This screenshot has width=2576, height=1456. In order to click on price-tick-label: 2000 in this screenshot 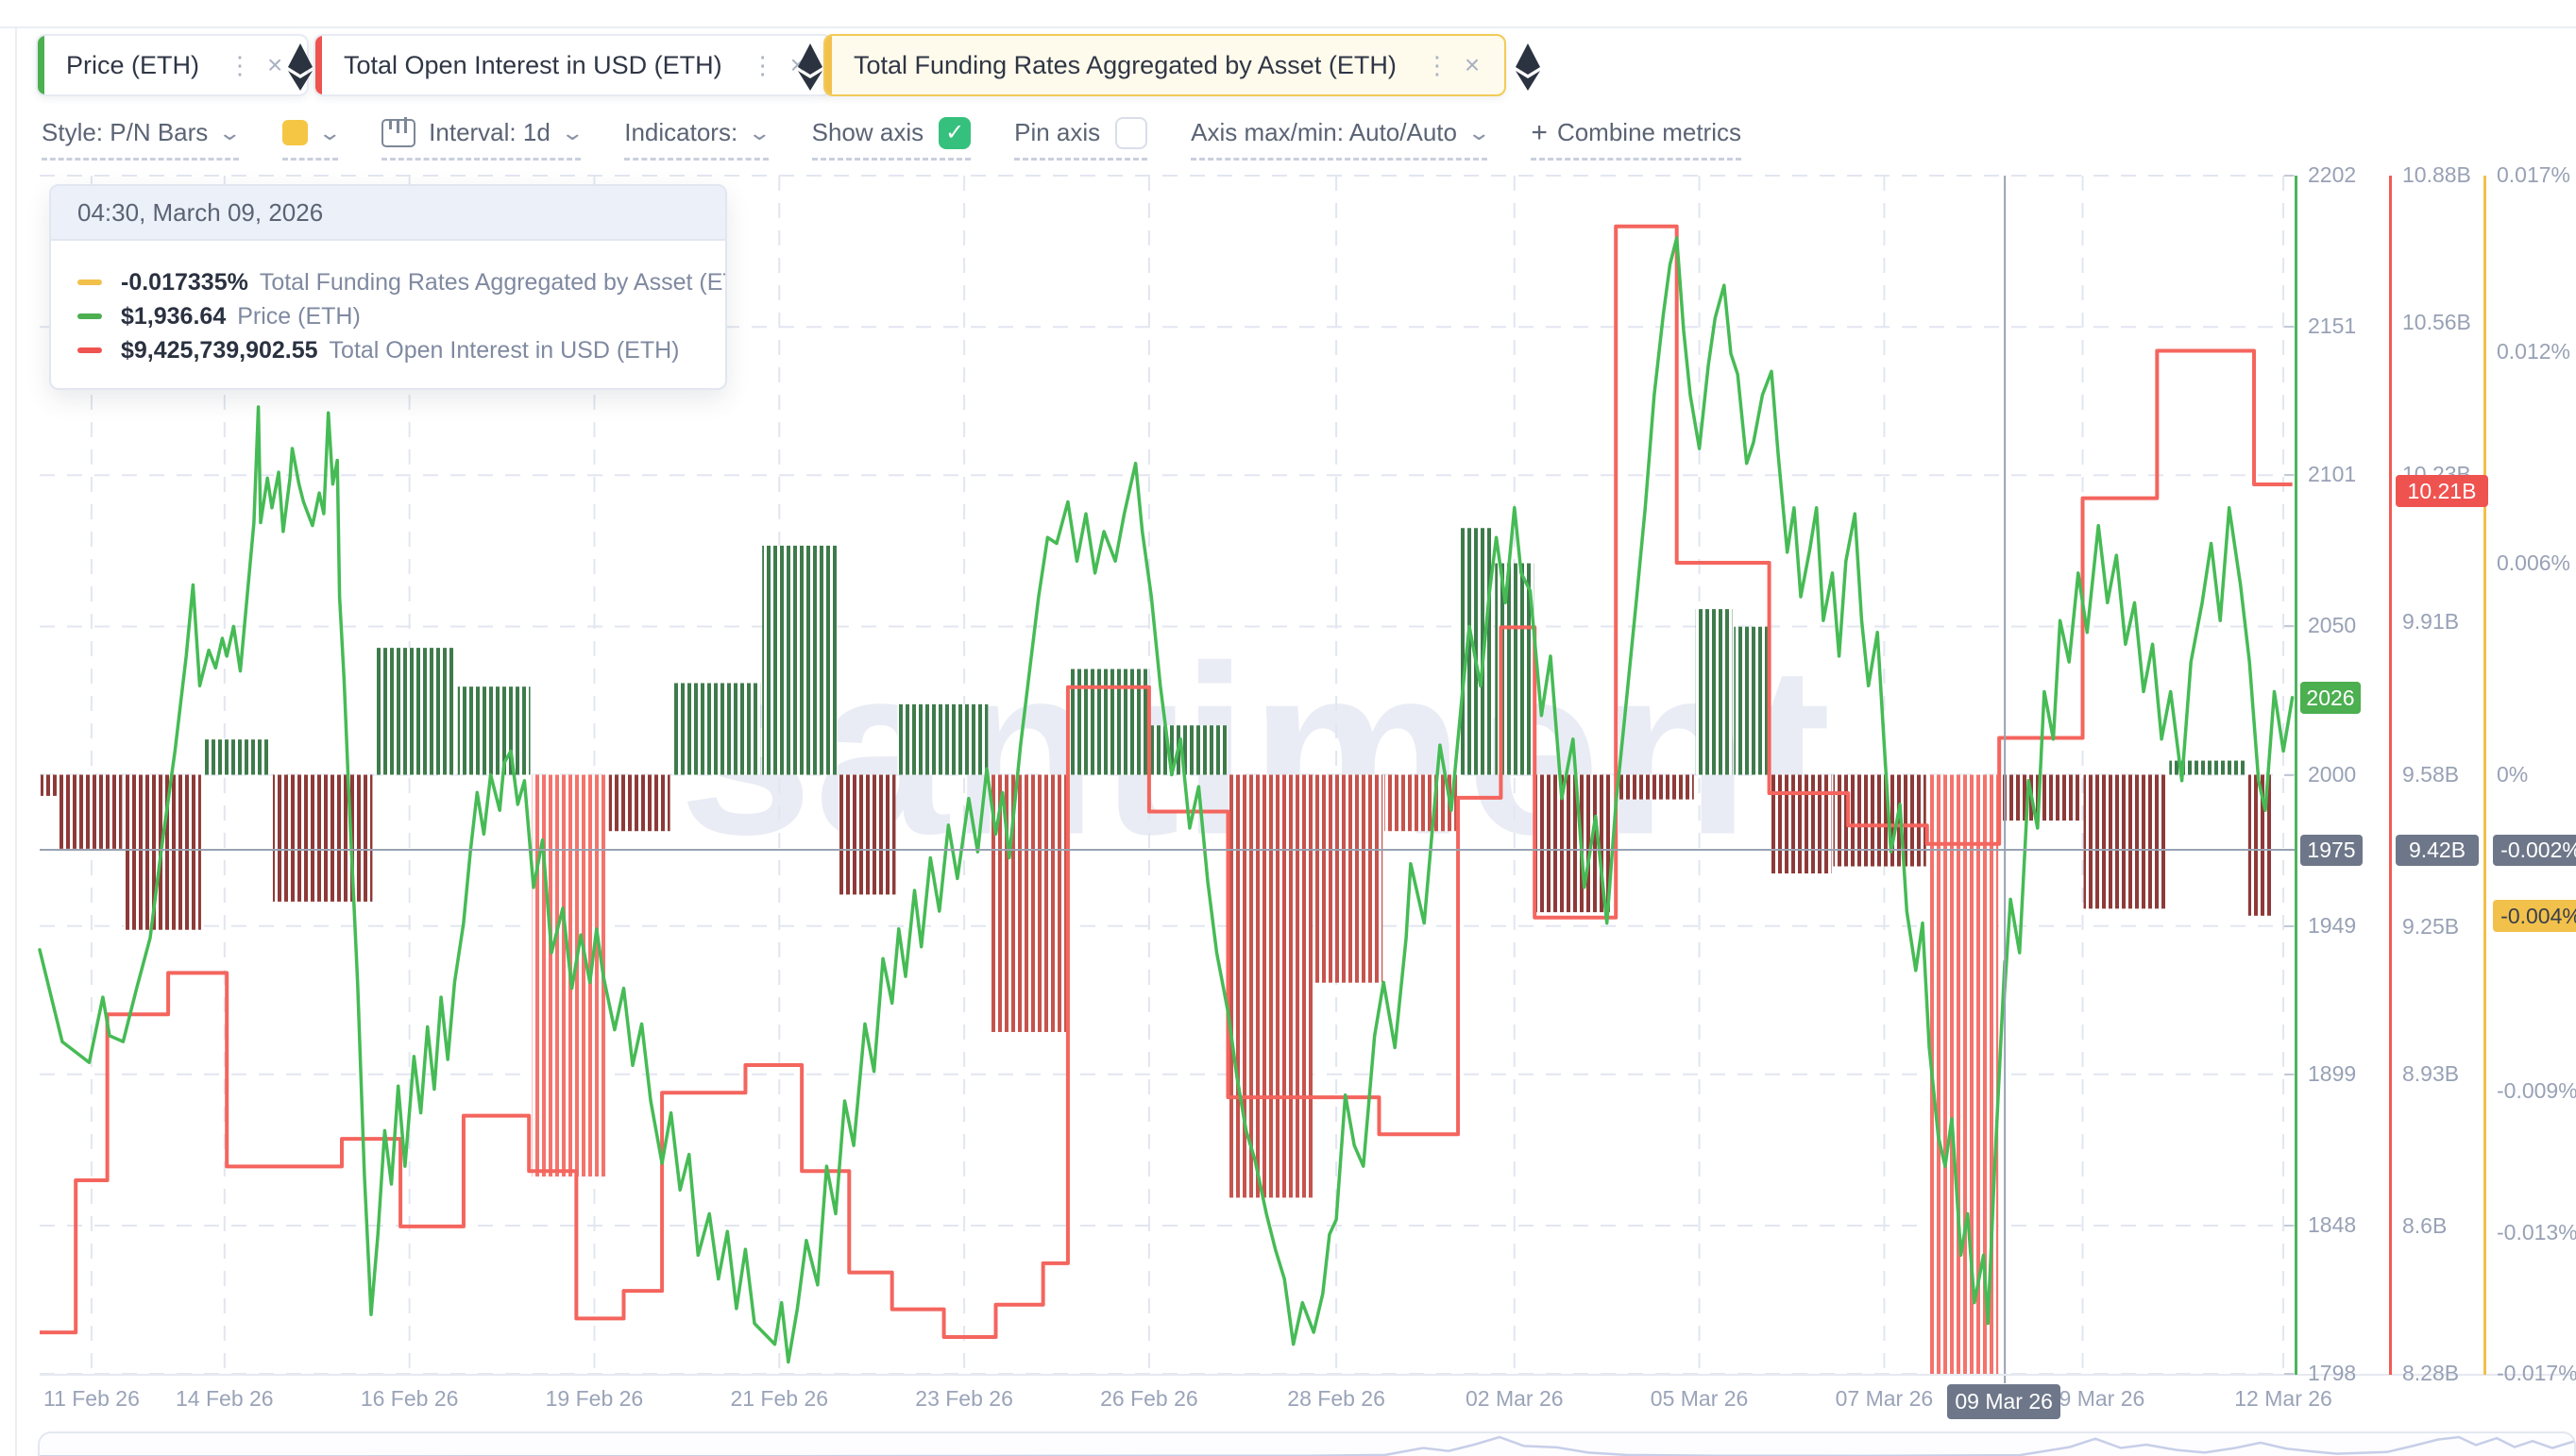, I will do `click(2332, 774)`.